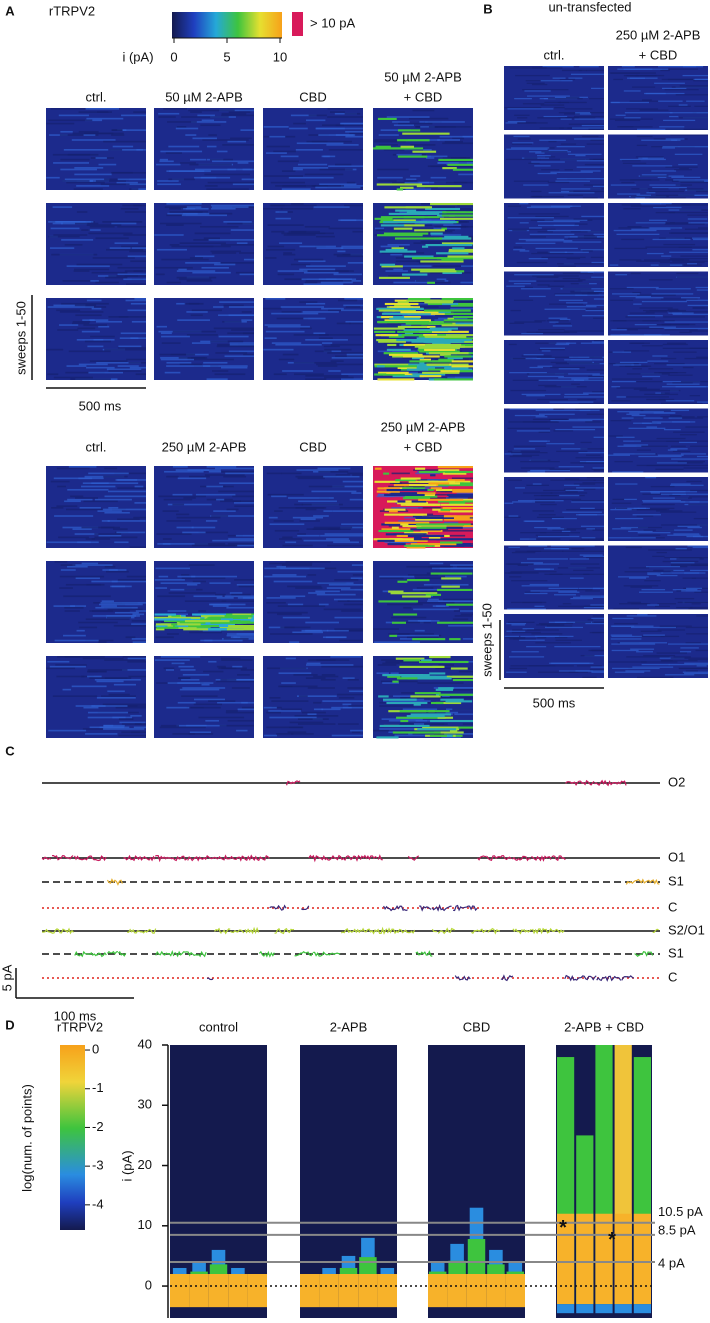 This screenshot has width=710, height=1323. I want to click on label: D, so click(9, 1024).